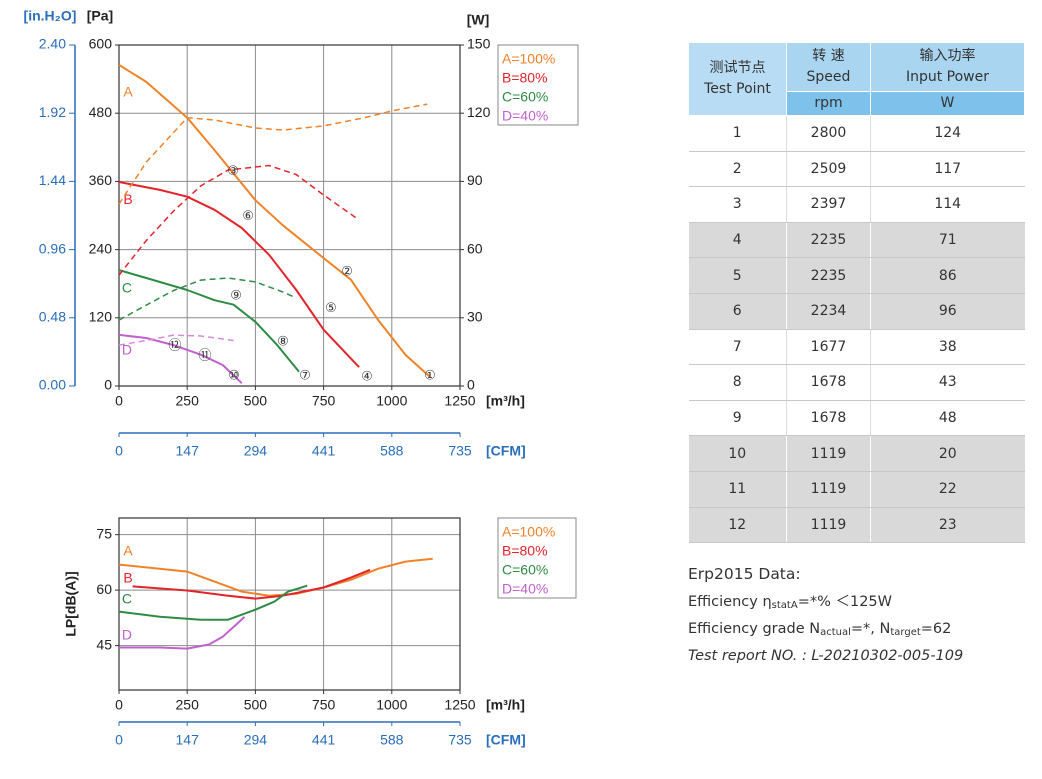  I want to click on table-row: 11 1119 22, so click(856, 489).